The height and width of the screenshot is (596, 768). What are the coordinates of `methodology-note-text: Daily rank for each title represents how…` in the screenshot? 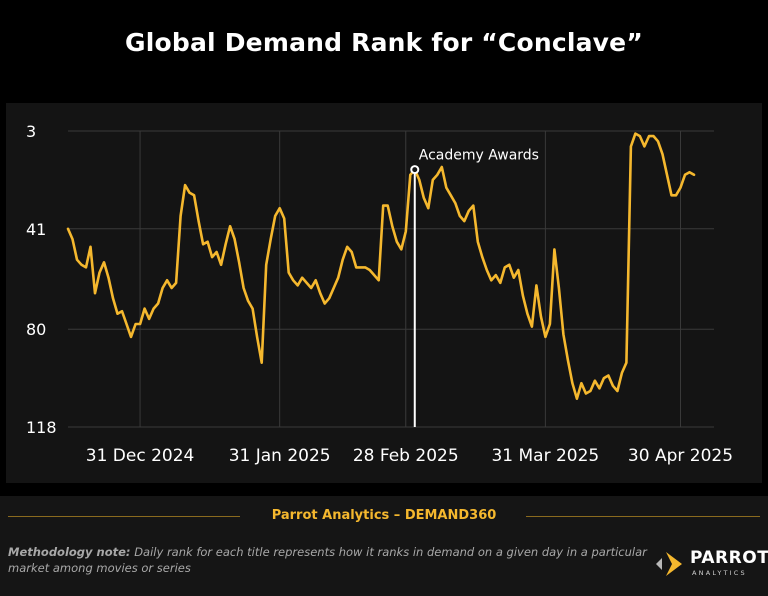 It's located at (327, 560).